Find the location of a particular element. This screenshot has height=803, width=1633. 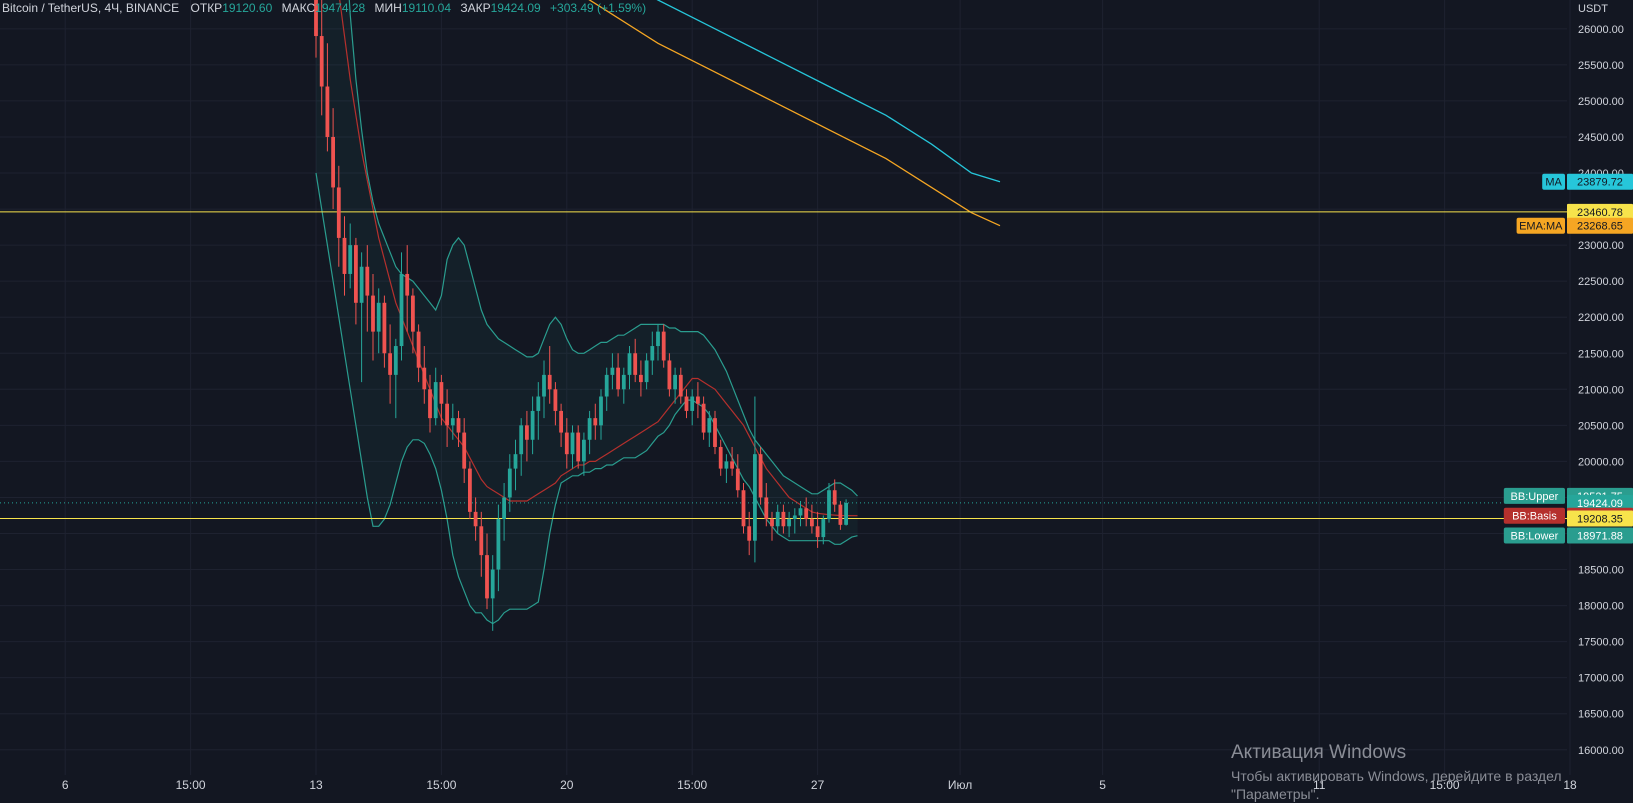

study-name-label: BB:Upper is located at coordinates (1535, 497).